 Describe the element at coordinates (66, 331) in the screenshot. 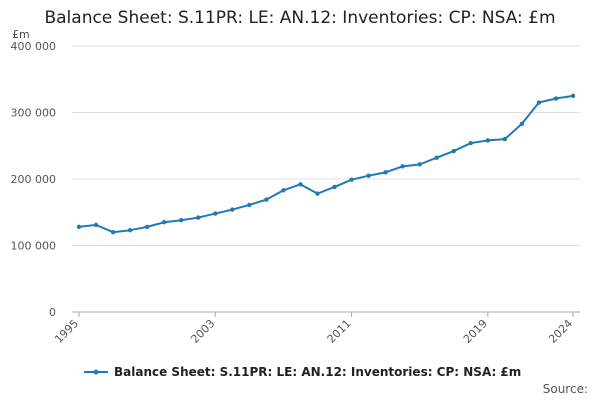

I see `x-tick-label: 1995` at that location.